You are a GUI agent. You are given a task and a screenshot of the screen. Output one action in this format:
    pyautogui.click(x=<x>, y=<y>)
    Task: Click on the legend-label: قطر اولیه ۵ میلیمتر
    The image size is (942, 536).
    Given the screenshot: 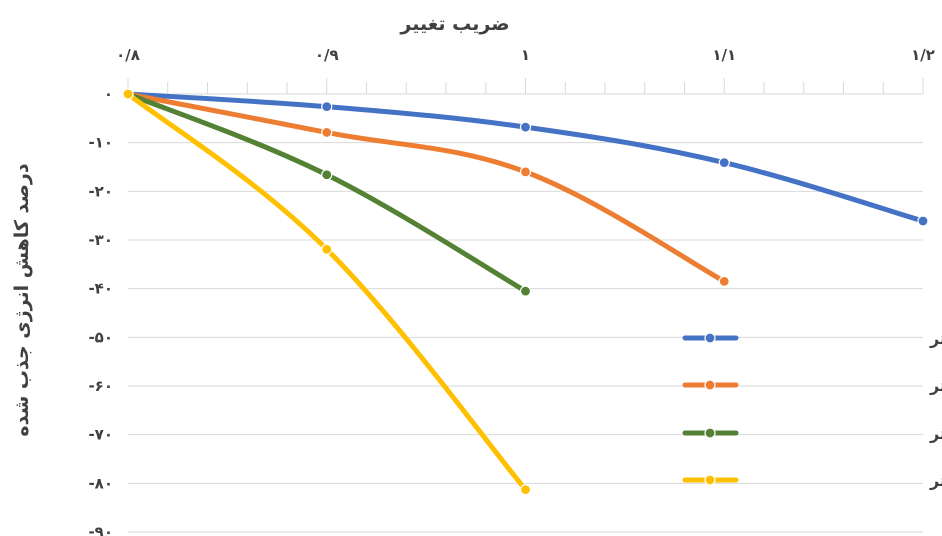 What is the action you would take?
    pyautogui.click(x=935, y=385)
    